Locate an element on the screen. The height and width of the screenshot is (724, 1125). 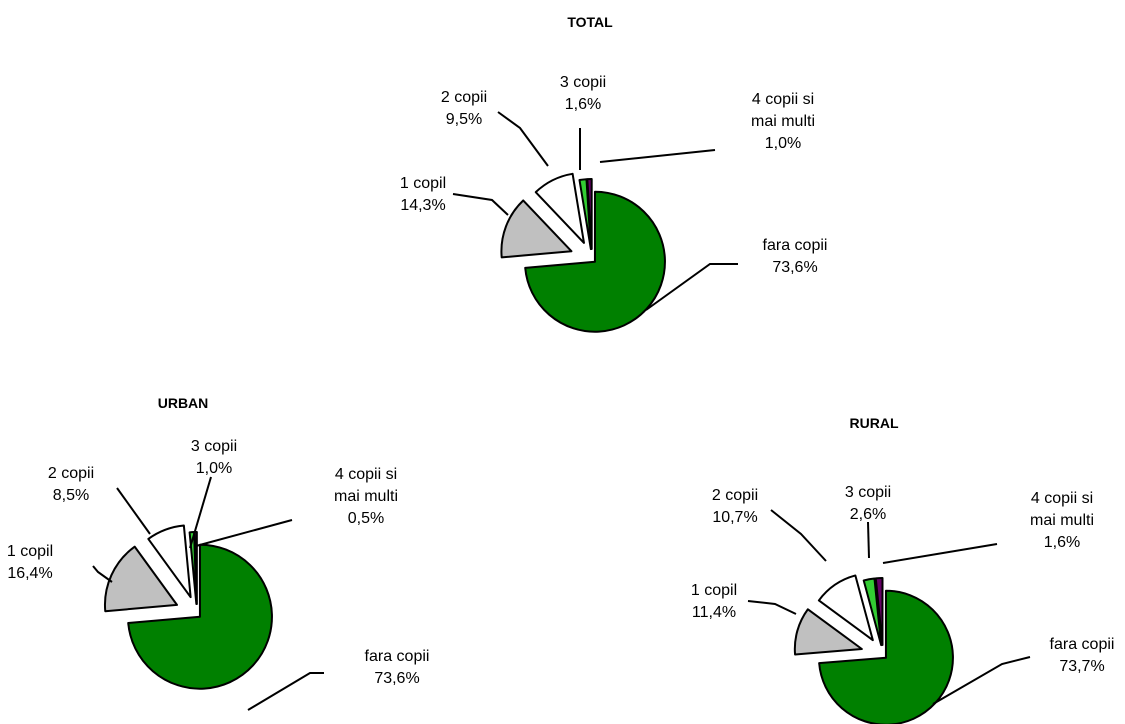
leader-line-total-2-copii is located at coordinates (523, 139).